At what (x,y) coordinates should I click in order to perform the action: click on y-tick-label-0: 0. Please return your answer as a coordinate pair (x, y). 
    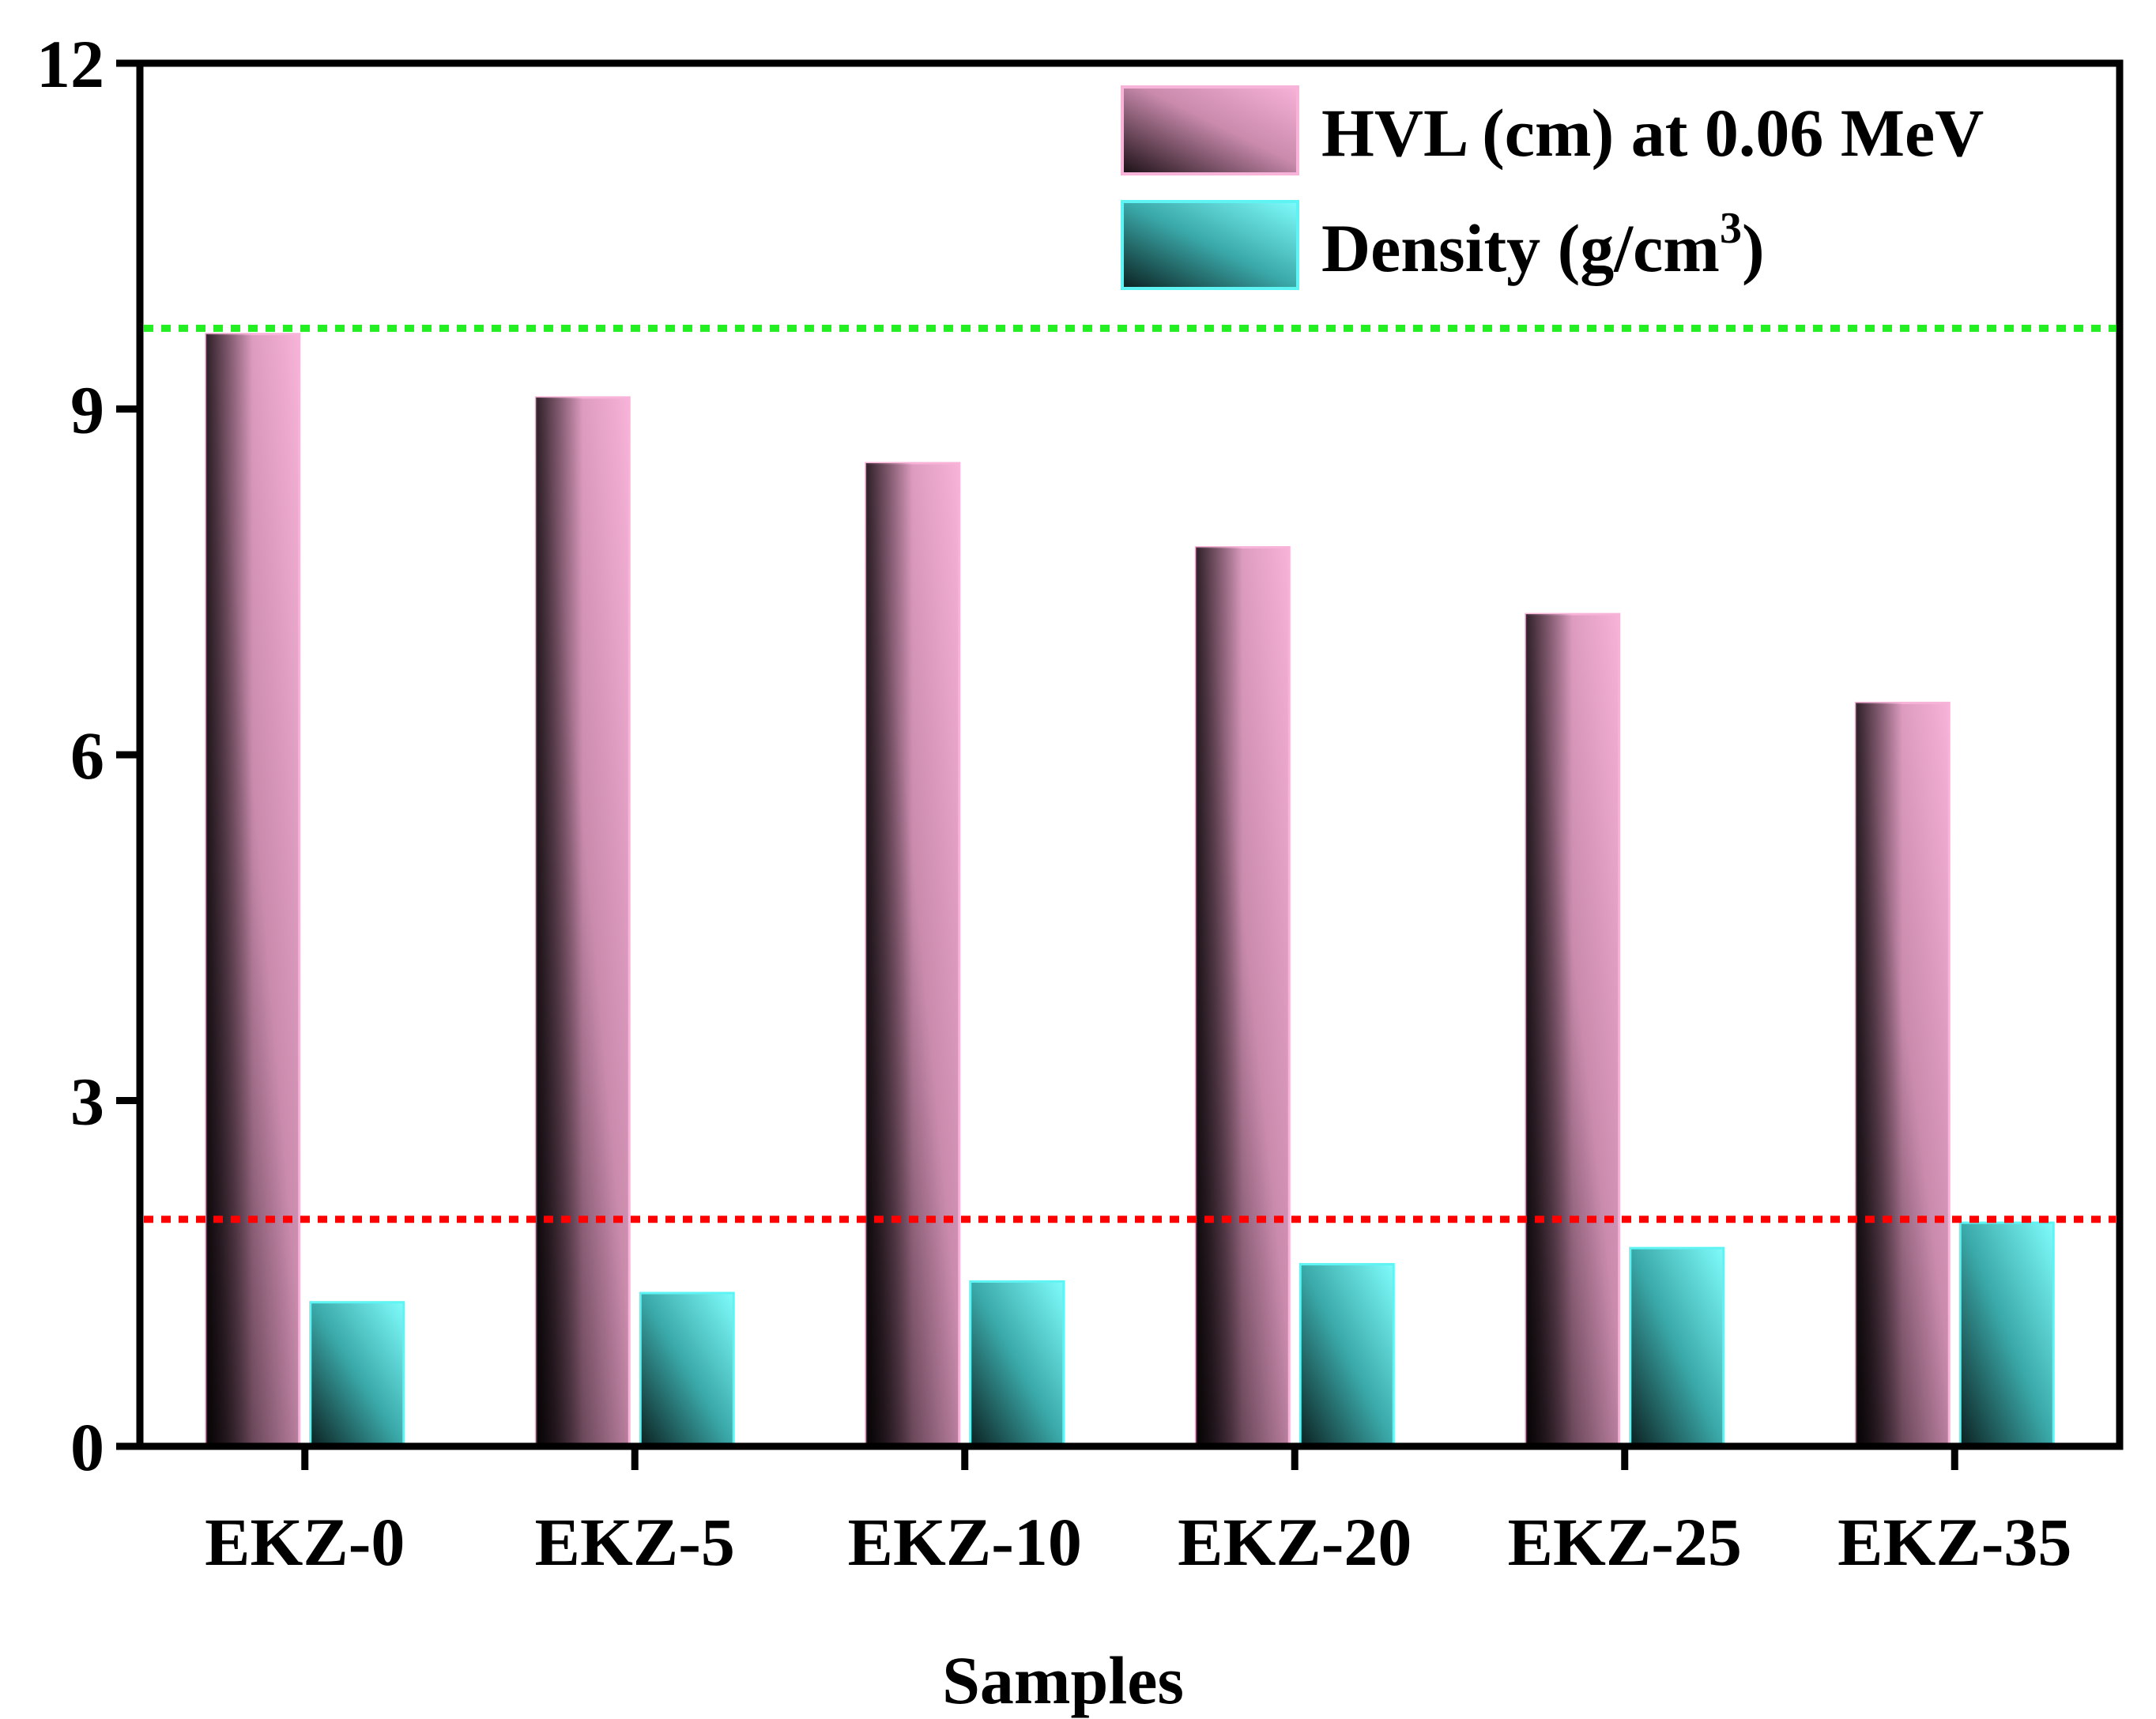
    Looking at the image, I should click on (87, 1447).